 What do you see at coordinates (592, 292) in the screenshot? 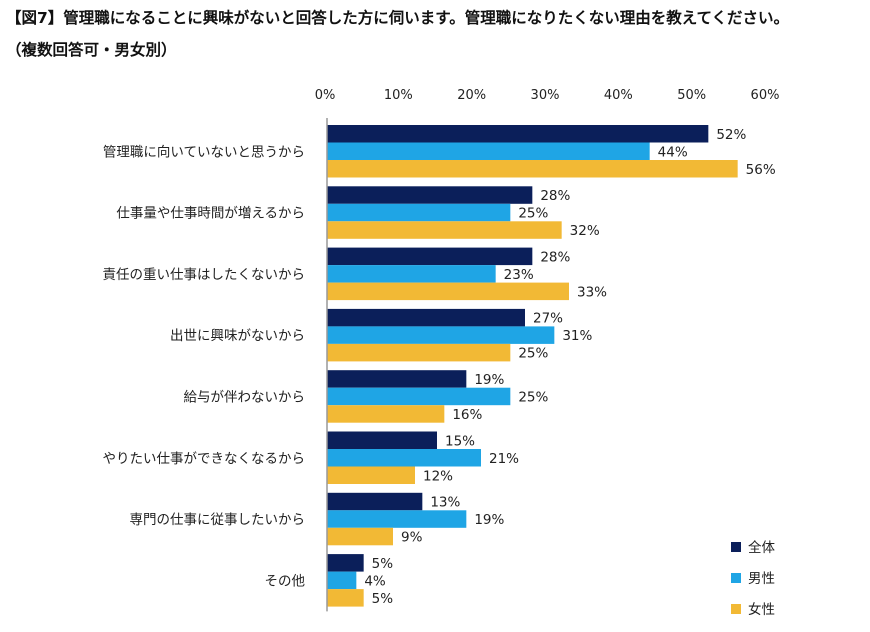
I see `data-label: 33%` at bounding box center [592, 292].